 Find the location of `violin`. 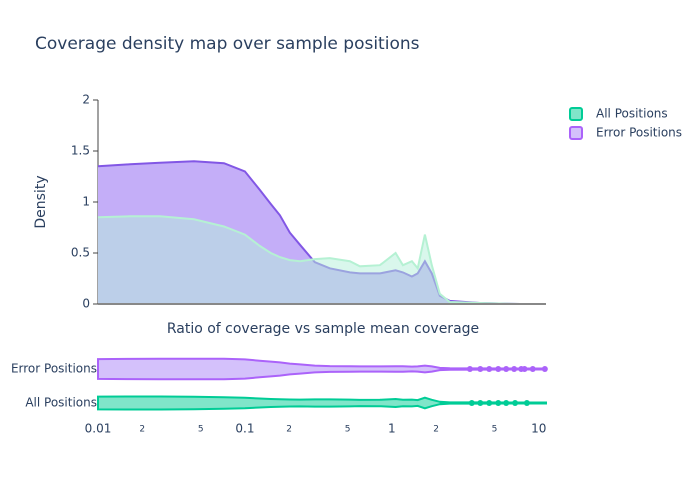

violin is located at coordinates (322, 403).